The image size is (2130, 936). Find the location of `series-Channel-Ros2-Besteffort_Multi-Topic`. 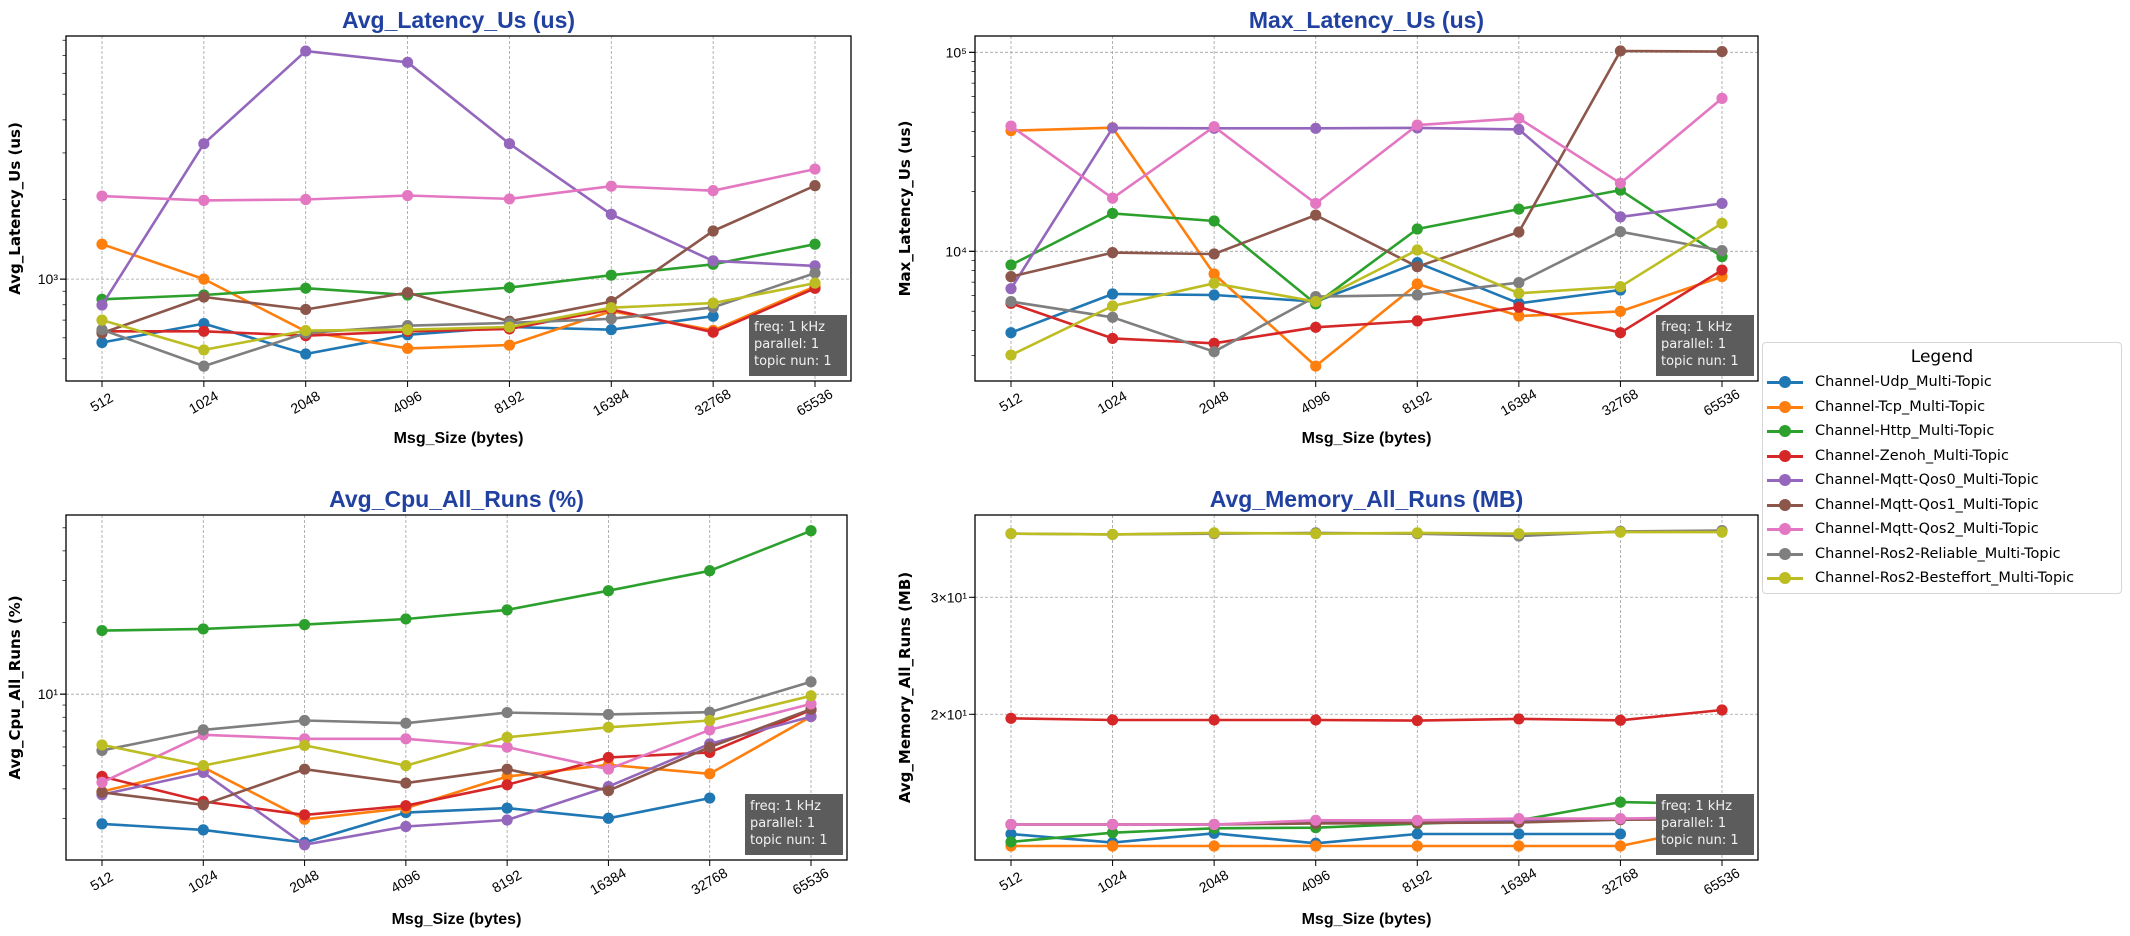

series-Channel-Ros2-Besteffort_Multi-Topic is located at coordinates (1366, 289).